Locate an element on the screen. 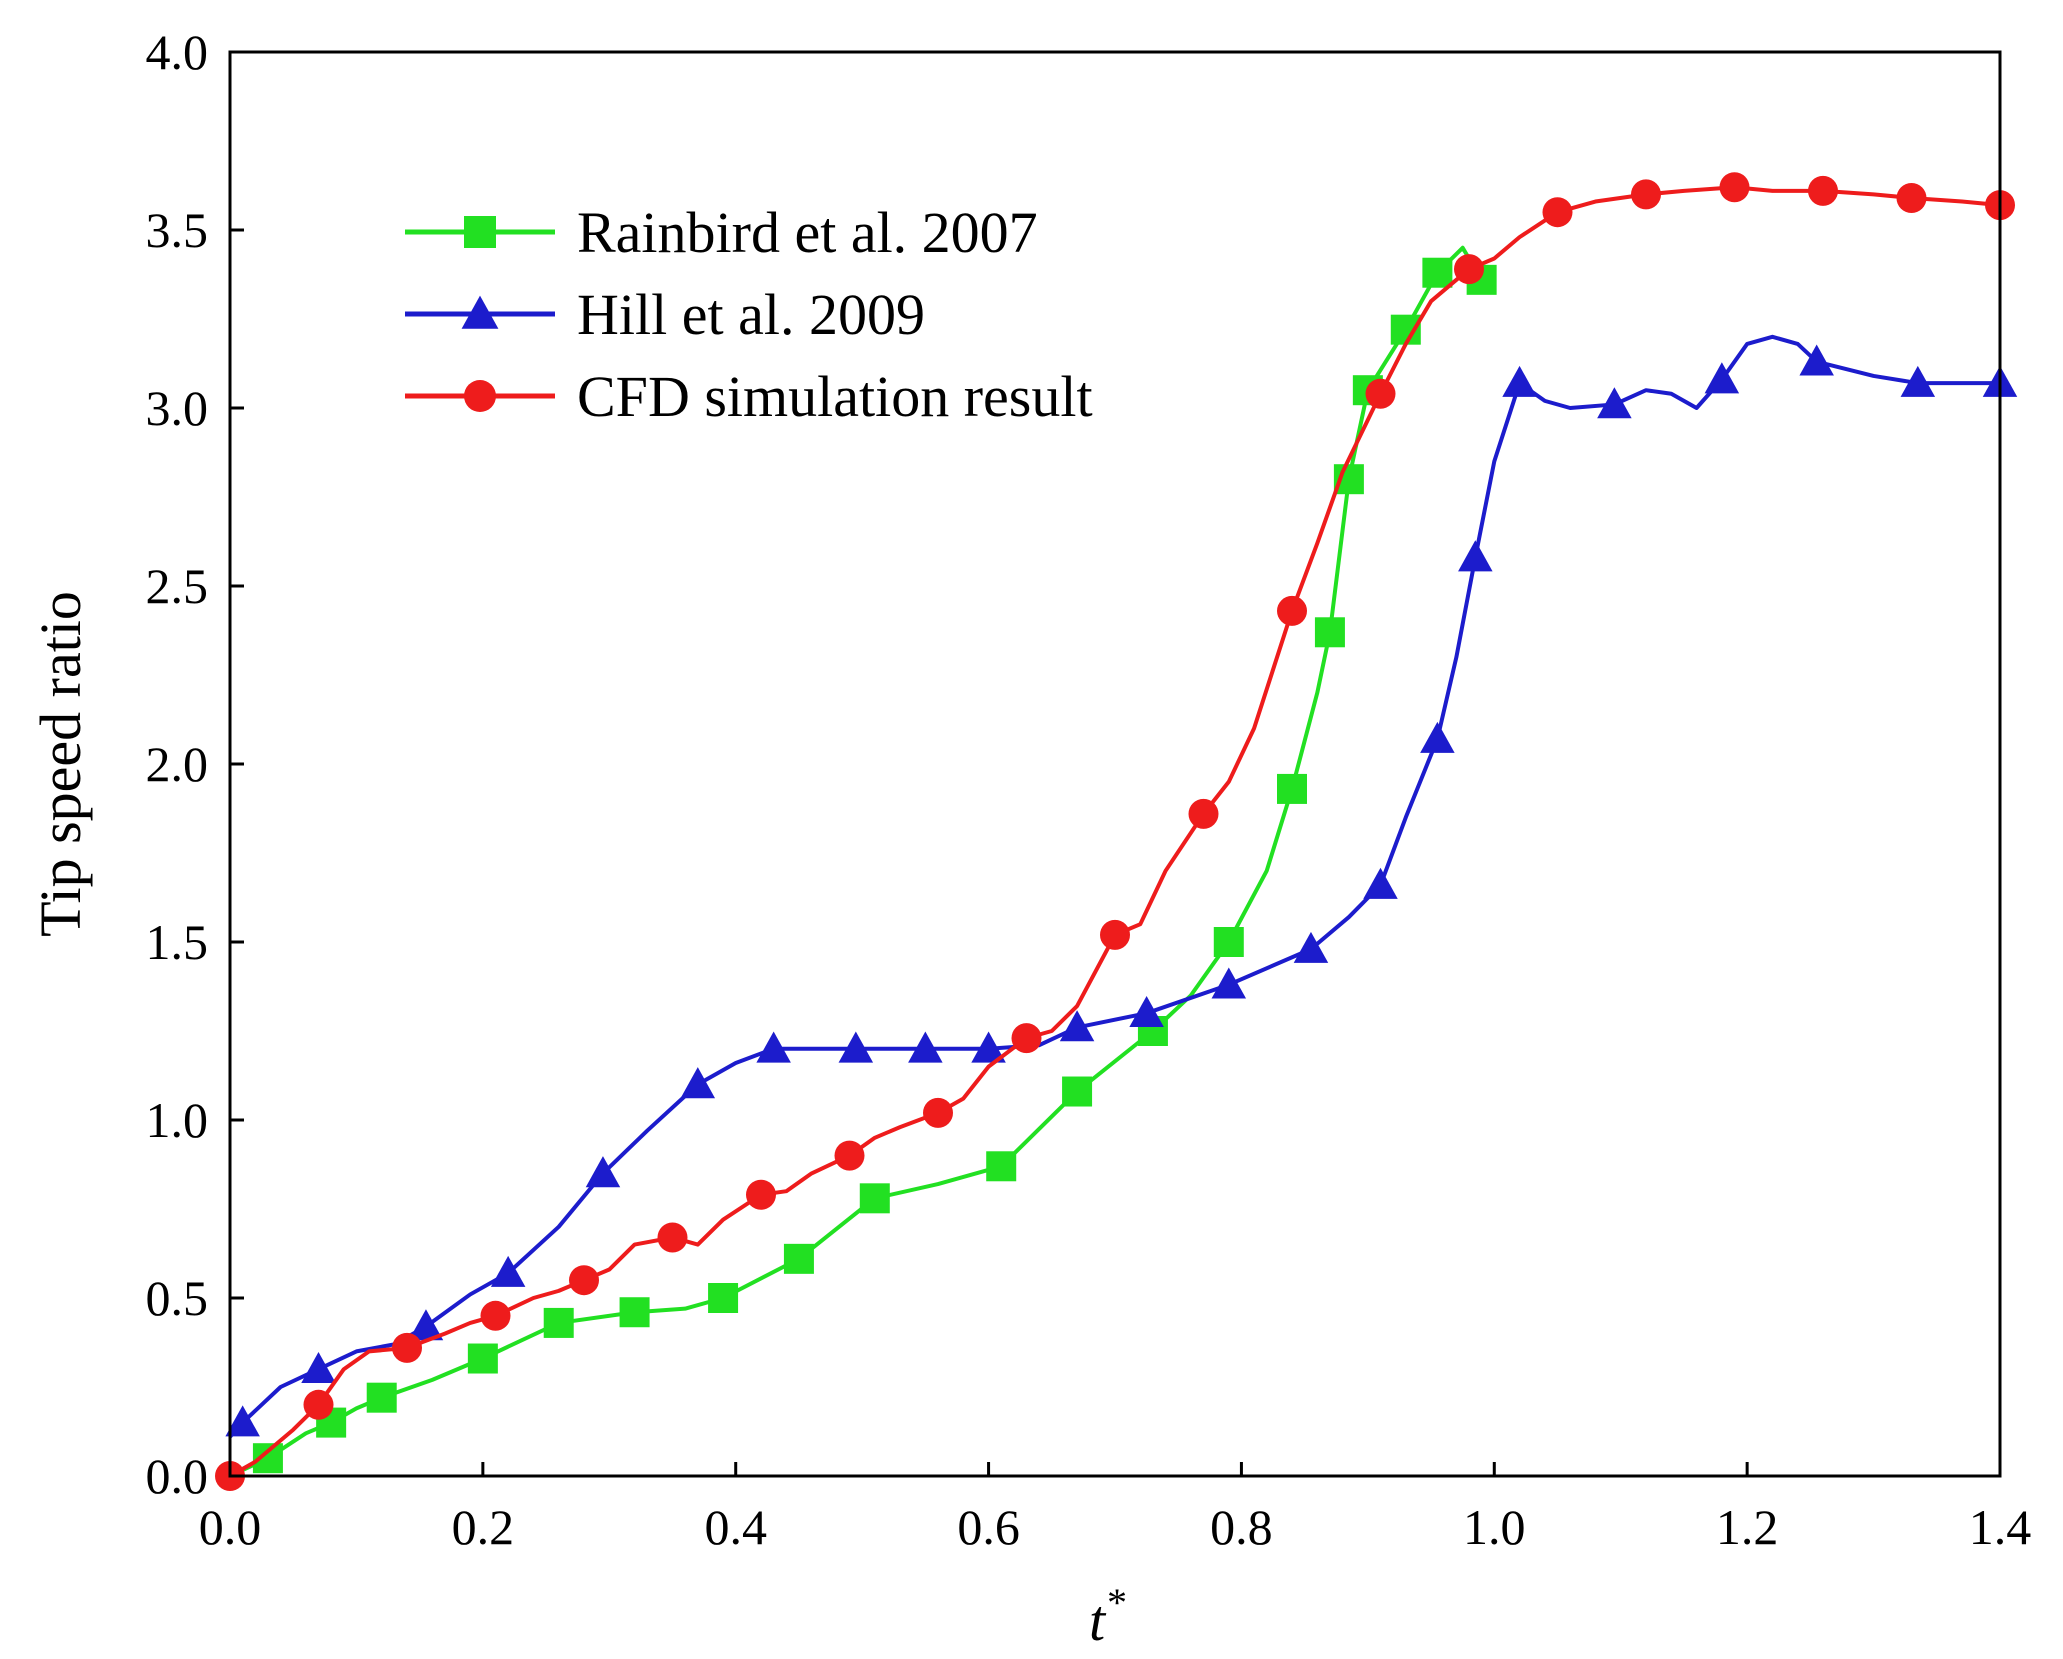 Image resolution: width=2063 pixels, height=1659 pixels. x-tick-label: 0.6 is located at coordinates (988, 1527).